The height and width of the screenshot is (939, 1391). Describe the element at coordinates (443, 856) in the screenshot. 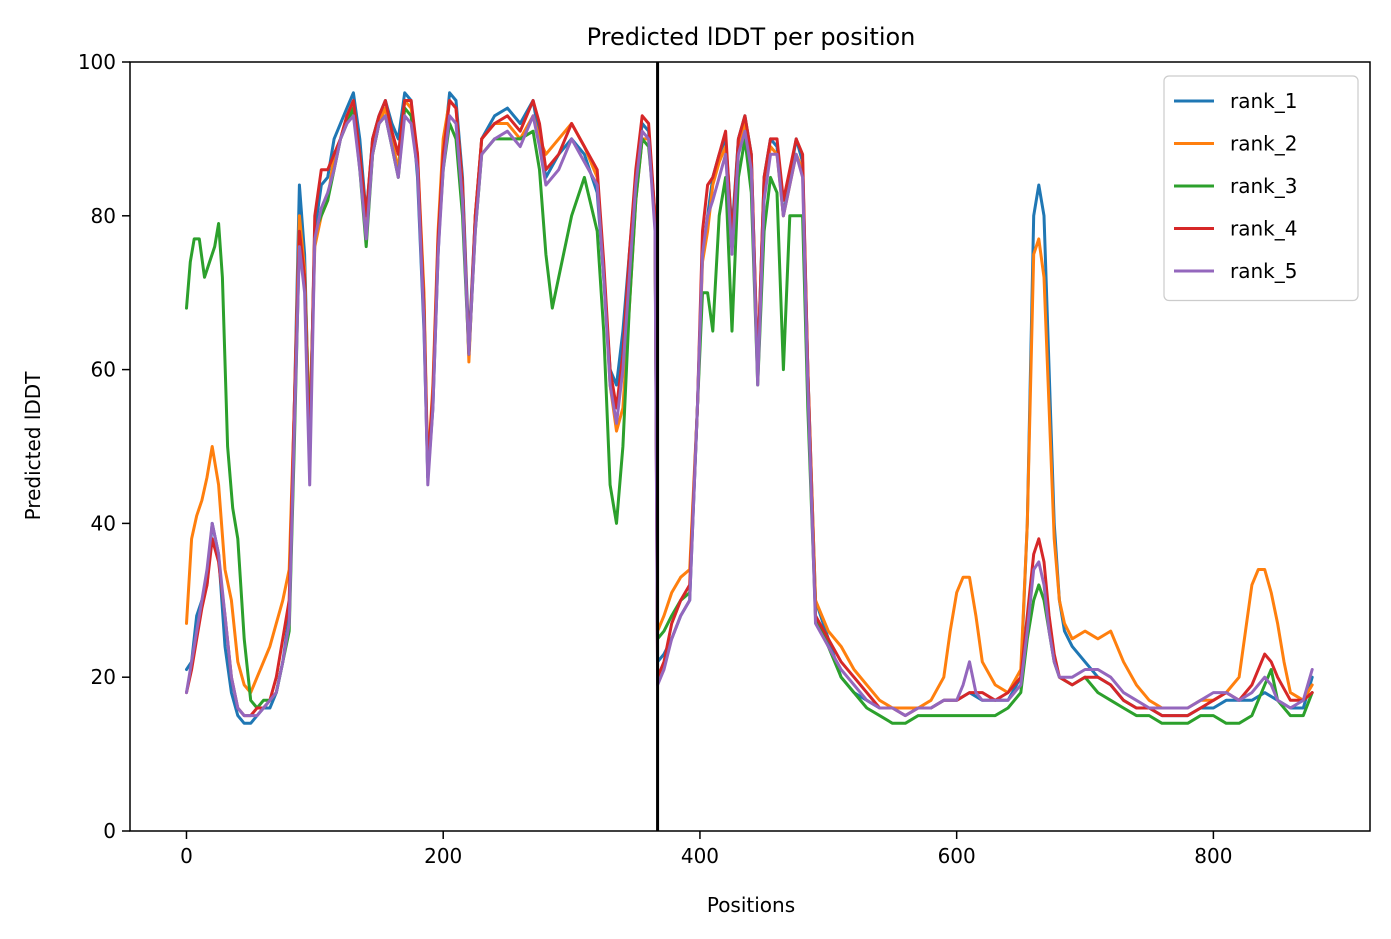

I see `x-tick-label: 200` at that location.